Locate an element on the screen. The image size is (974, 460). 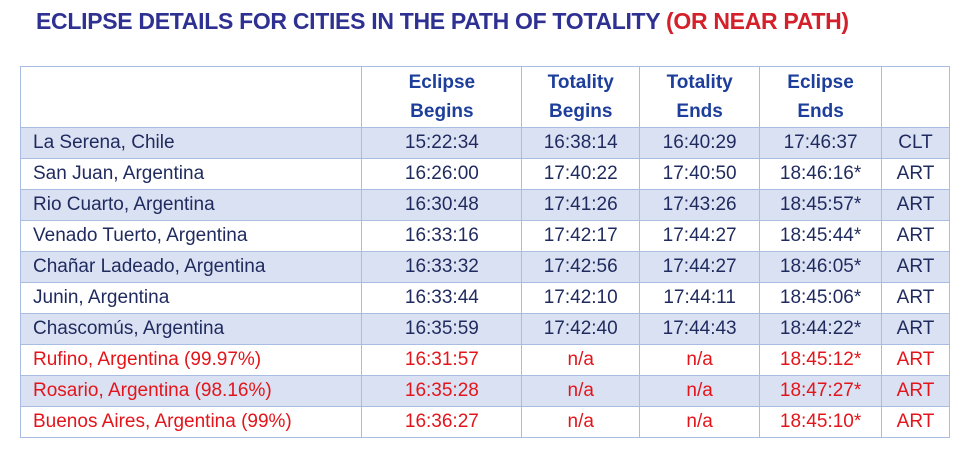
time-cell: 17:44:43 is located at coordinates (700, 329).